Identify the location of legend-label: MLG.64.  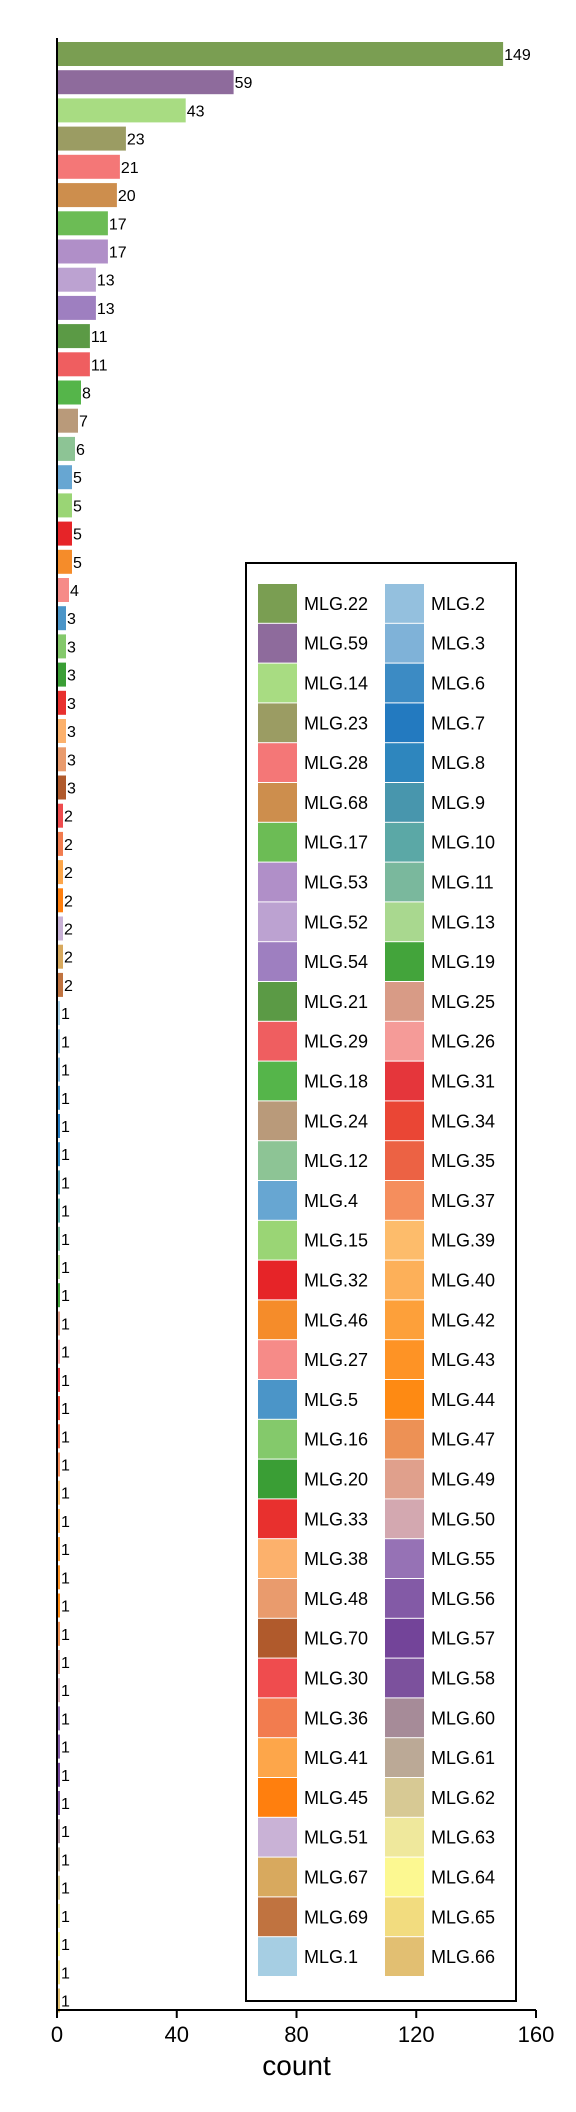
(463, 1878).